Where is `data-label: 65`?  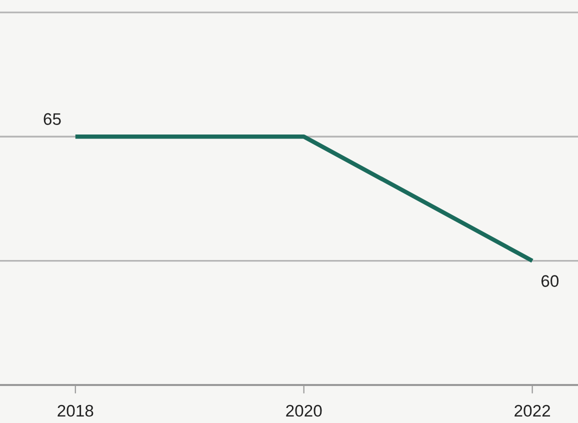
data-label: 65 is located at coordinates (52, 119).